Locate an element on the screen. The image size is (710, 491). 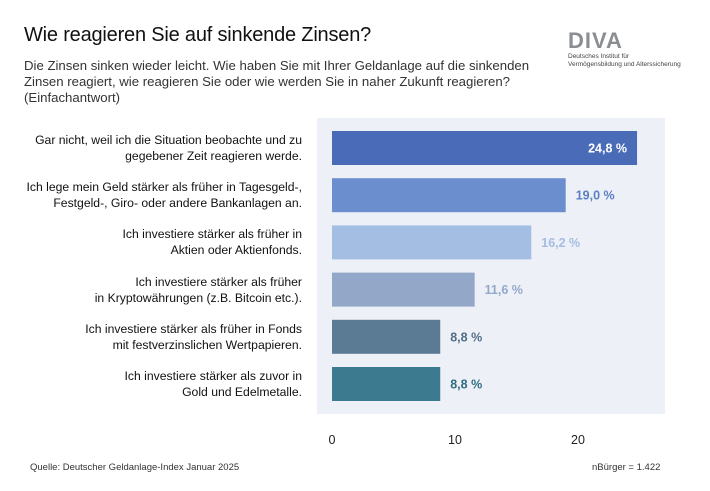
category-label-line: in Kryptowährungen (z.B. Bitcoin etc.). is located at coordinates (198, 297).